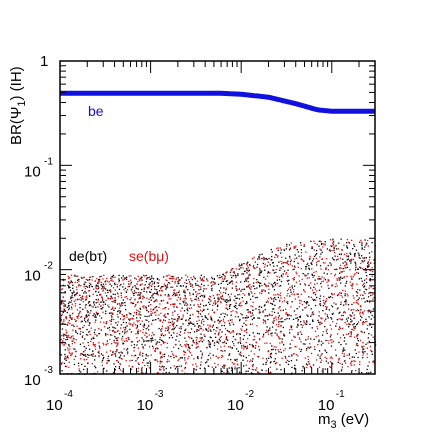  Describe the element at coordinates (149, 256) in the screenshot. I see `series-label-se-text: se(bμ)` at that location.